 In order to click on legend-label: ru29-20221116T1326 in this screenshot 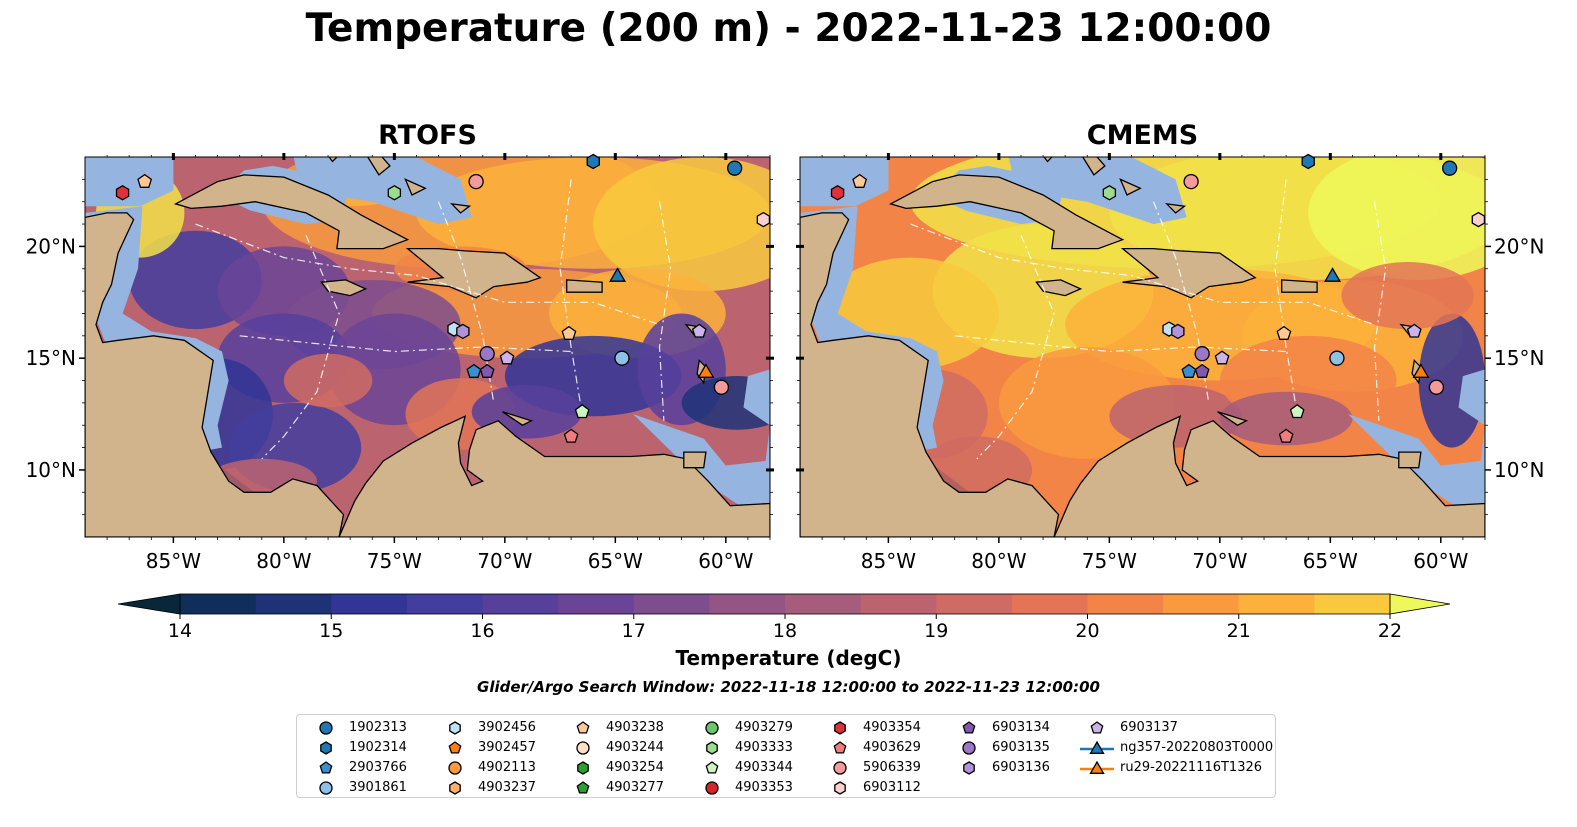, I will do `click(1191, 767)`.